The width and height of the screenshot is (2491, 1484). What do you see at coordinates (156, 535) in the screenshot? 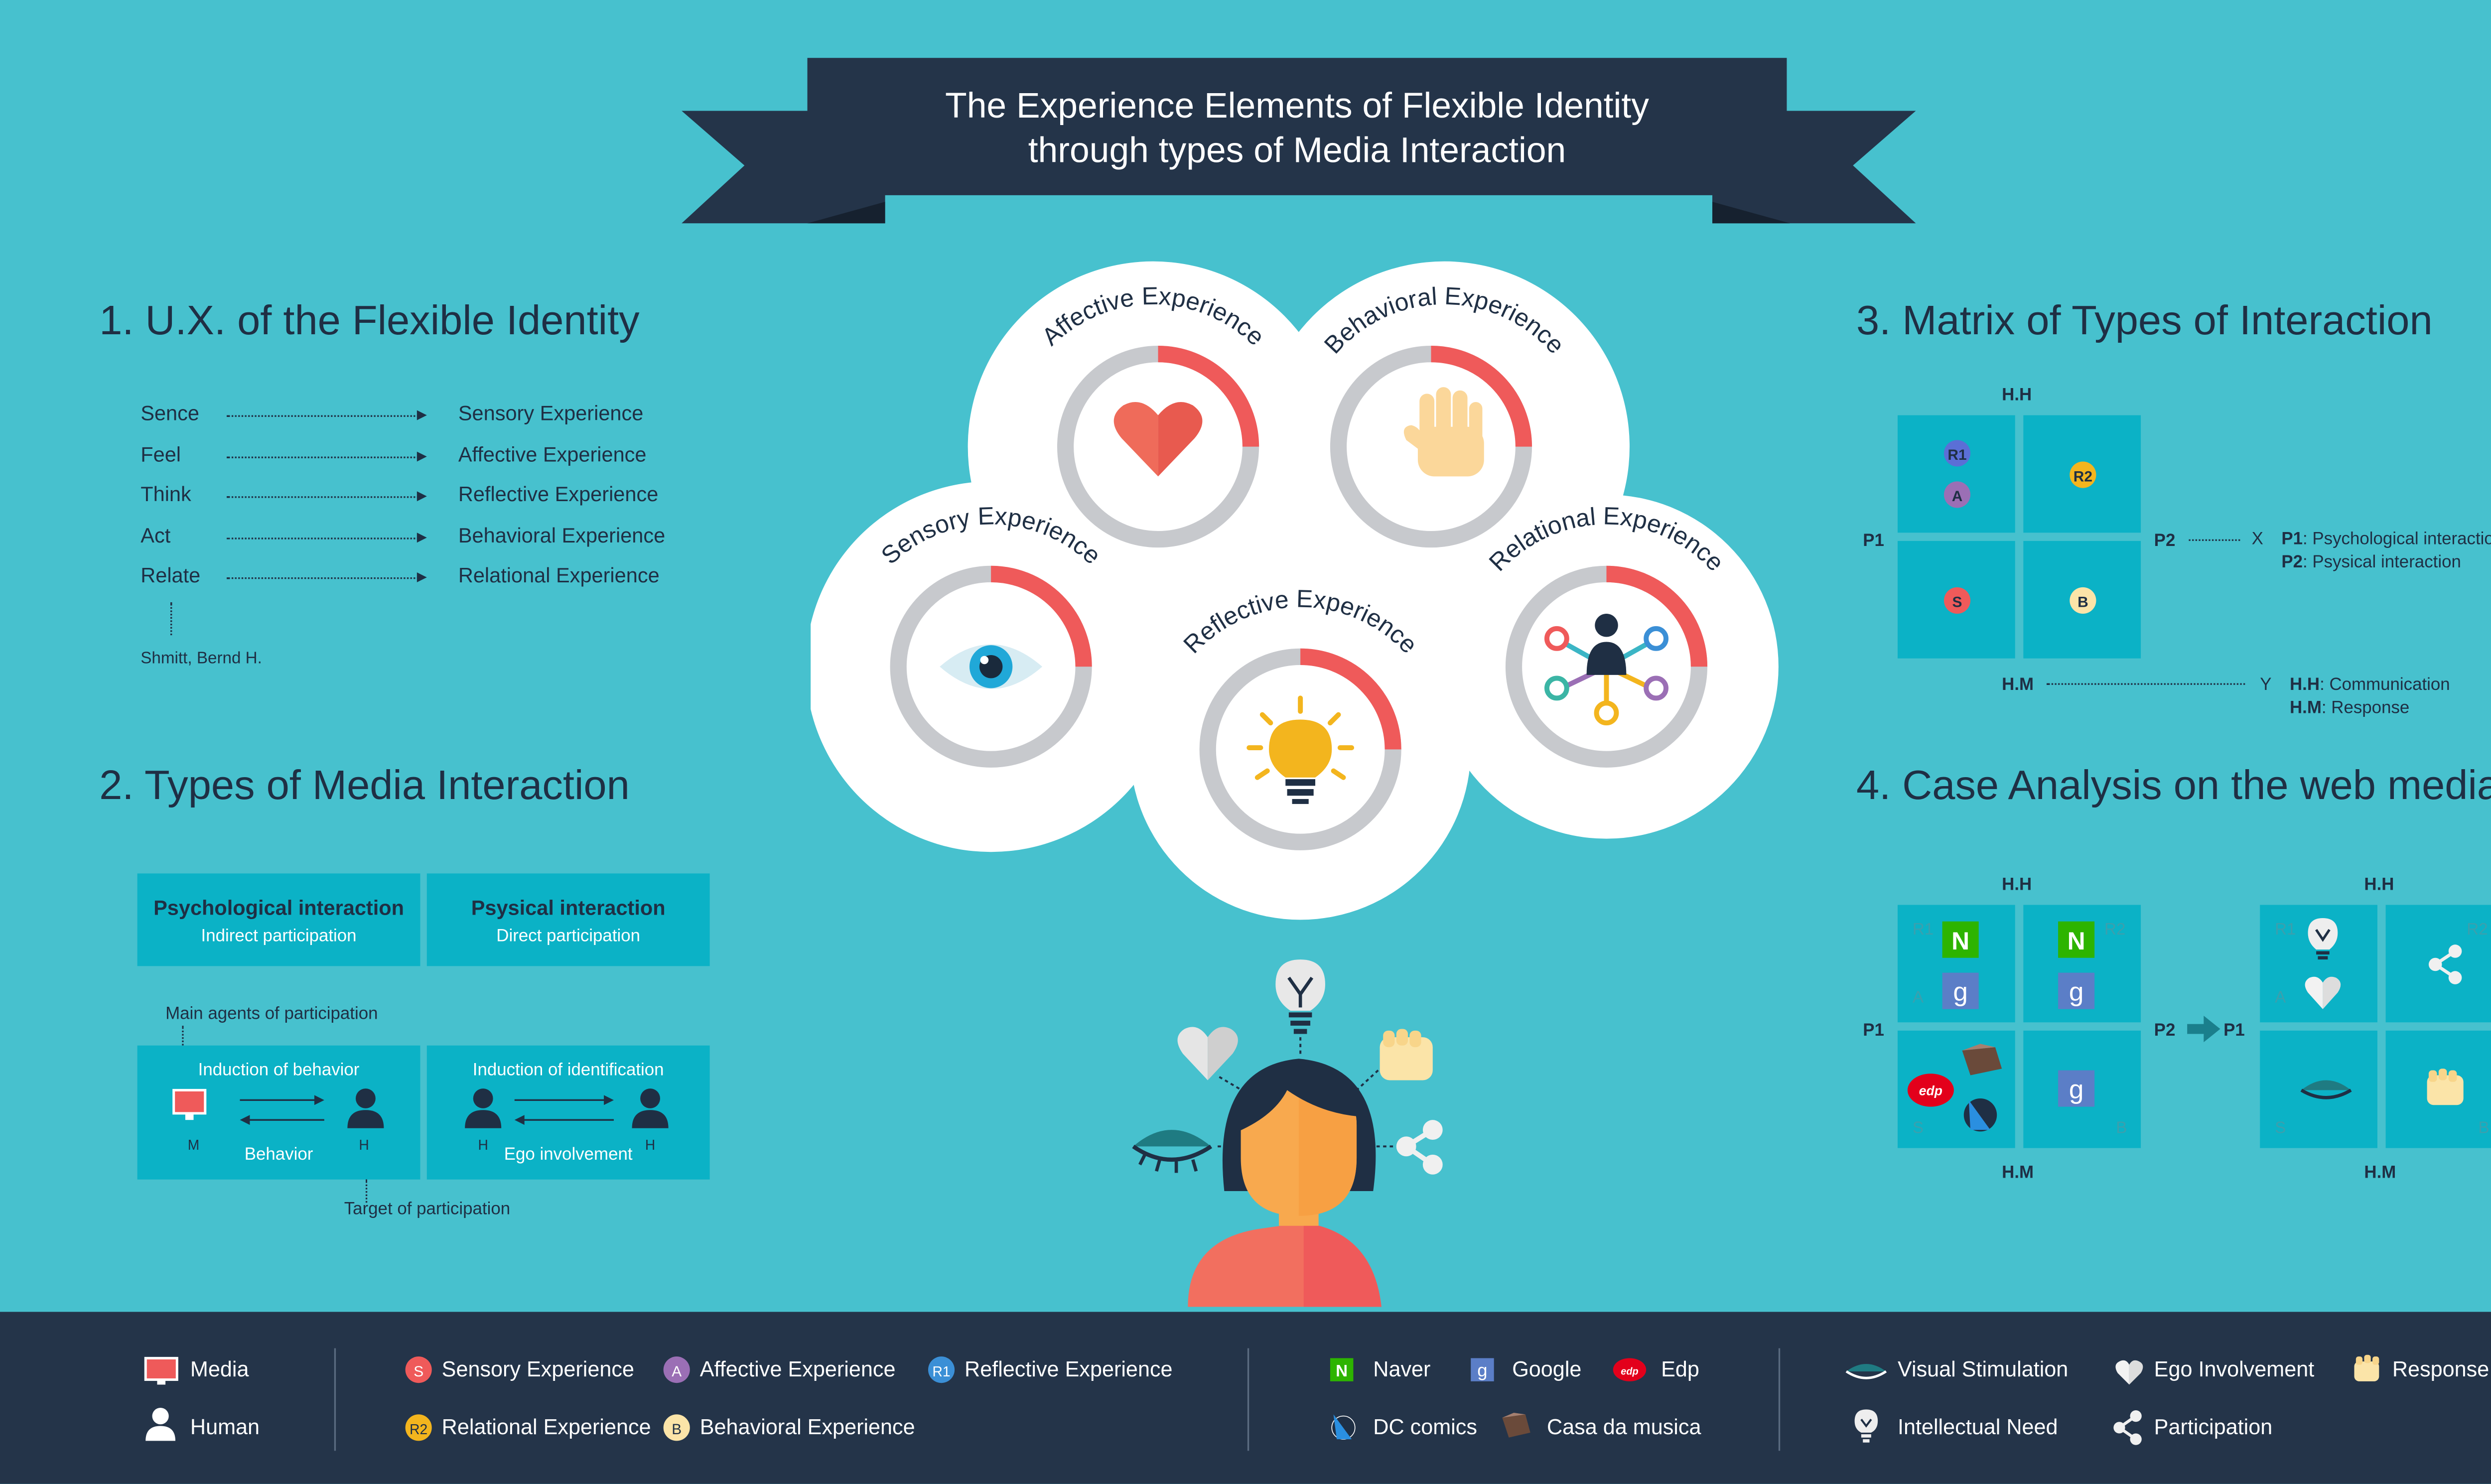
I see `ux-row-source: Act` at bounding box center [156, 535].